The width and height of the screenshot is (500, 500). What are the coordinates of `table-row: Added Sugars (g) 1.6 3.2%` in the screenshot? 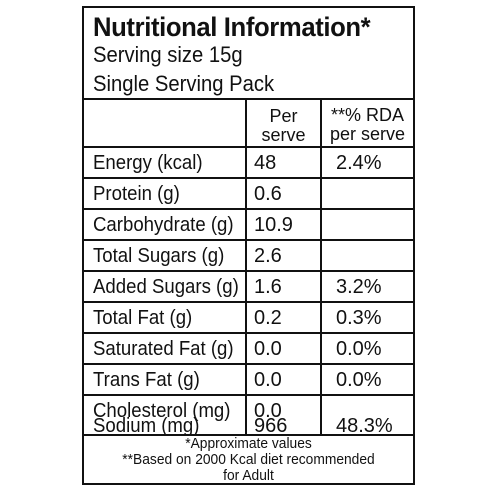 It's located at (248, 286).